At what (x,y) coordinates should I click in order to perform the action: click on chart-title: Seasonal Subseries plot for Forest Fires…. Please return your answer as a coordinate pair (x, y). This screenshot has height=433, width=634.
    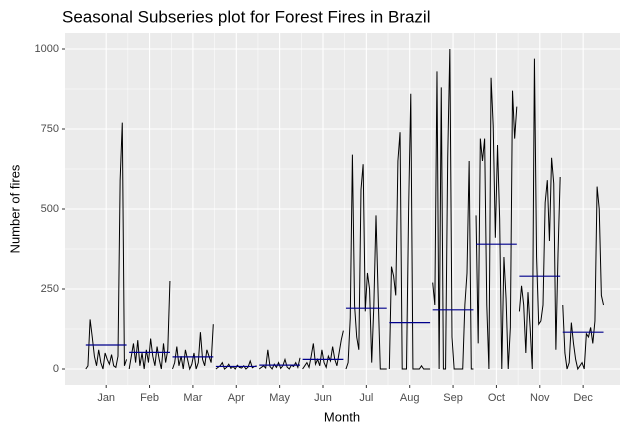
    Looking at the image, I should click on (246, 16).